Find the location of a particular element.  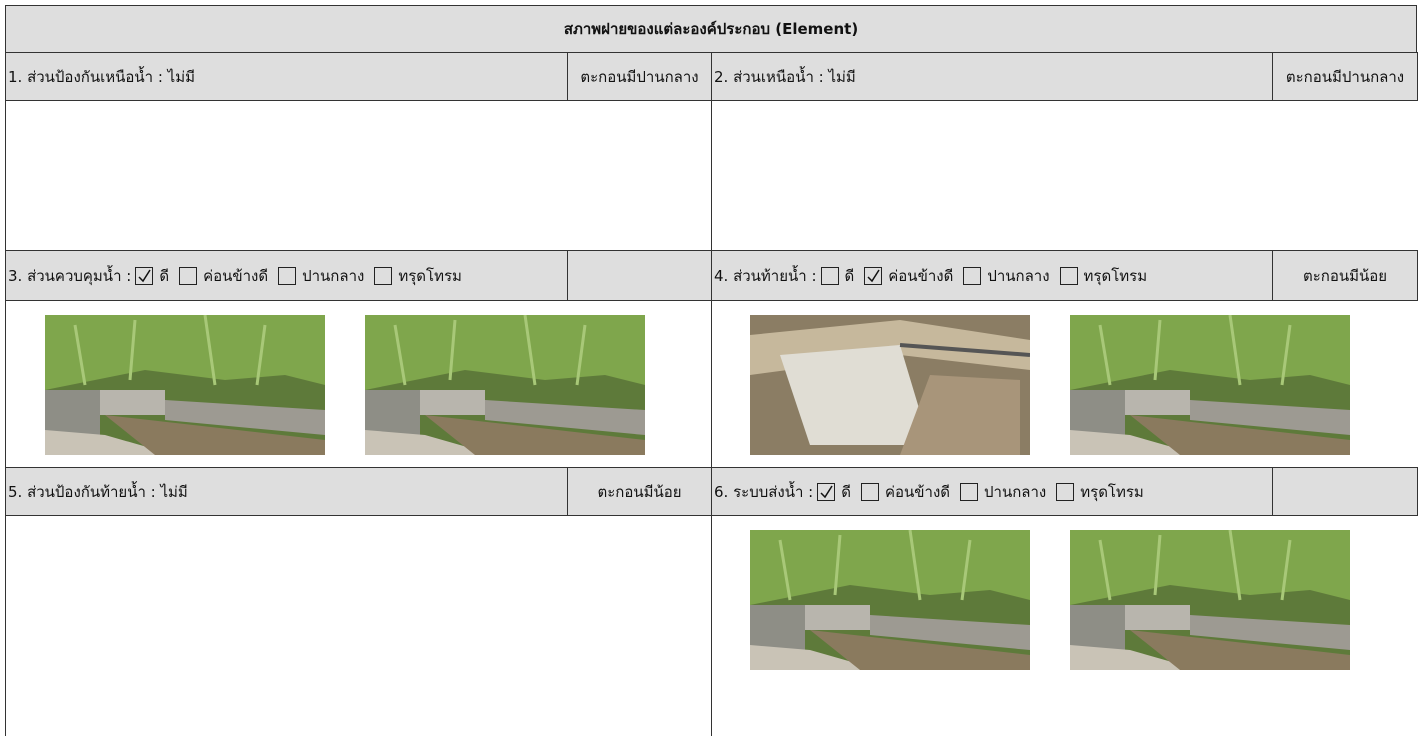

table-title: สภาพฝายของแต่ละองค์ประกอบ (Element) is located at coordinates (711, 29).